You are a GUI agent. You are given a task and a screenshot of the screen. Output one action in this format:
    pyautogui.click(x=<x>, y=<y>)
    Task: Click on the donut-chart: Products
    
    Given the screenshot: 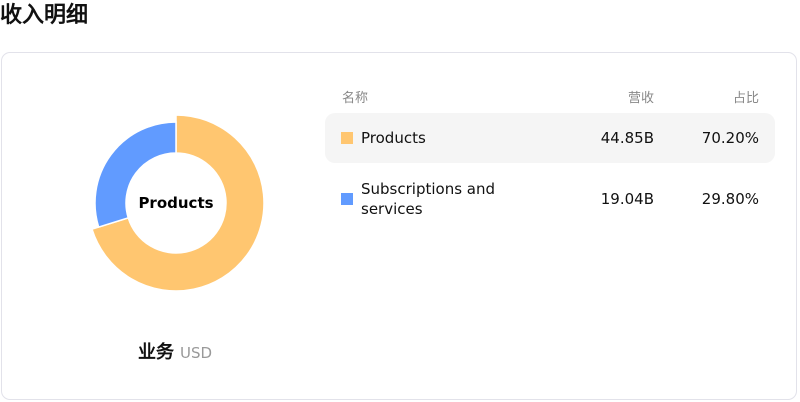 What is the action you would take?
    pyautogui.click(x=178, y=203)
    